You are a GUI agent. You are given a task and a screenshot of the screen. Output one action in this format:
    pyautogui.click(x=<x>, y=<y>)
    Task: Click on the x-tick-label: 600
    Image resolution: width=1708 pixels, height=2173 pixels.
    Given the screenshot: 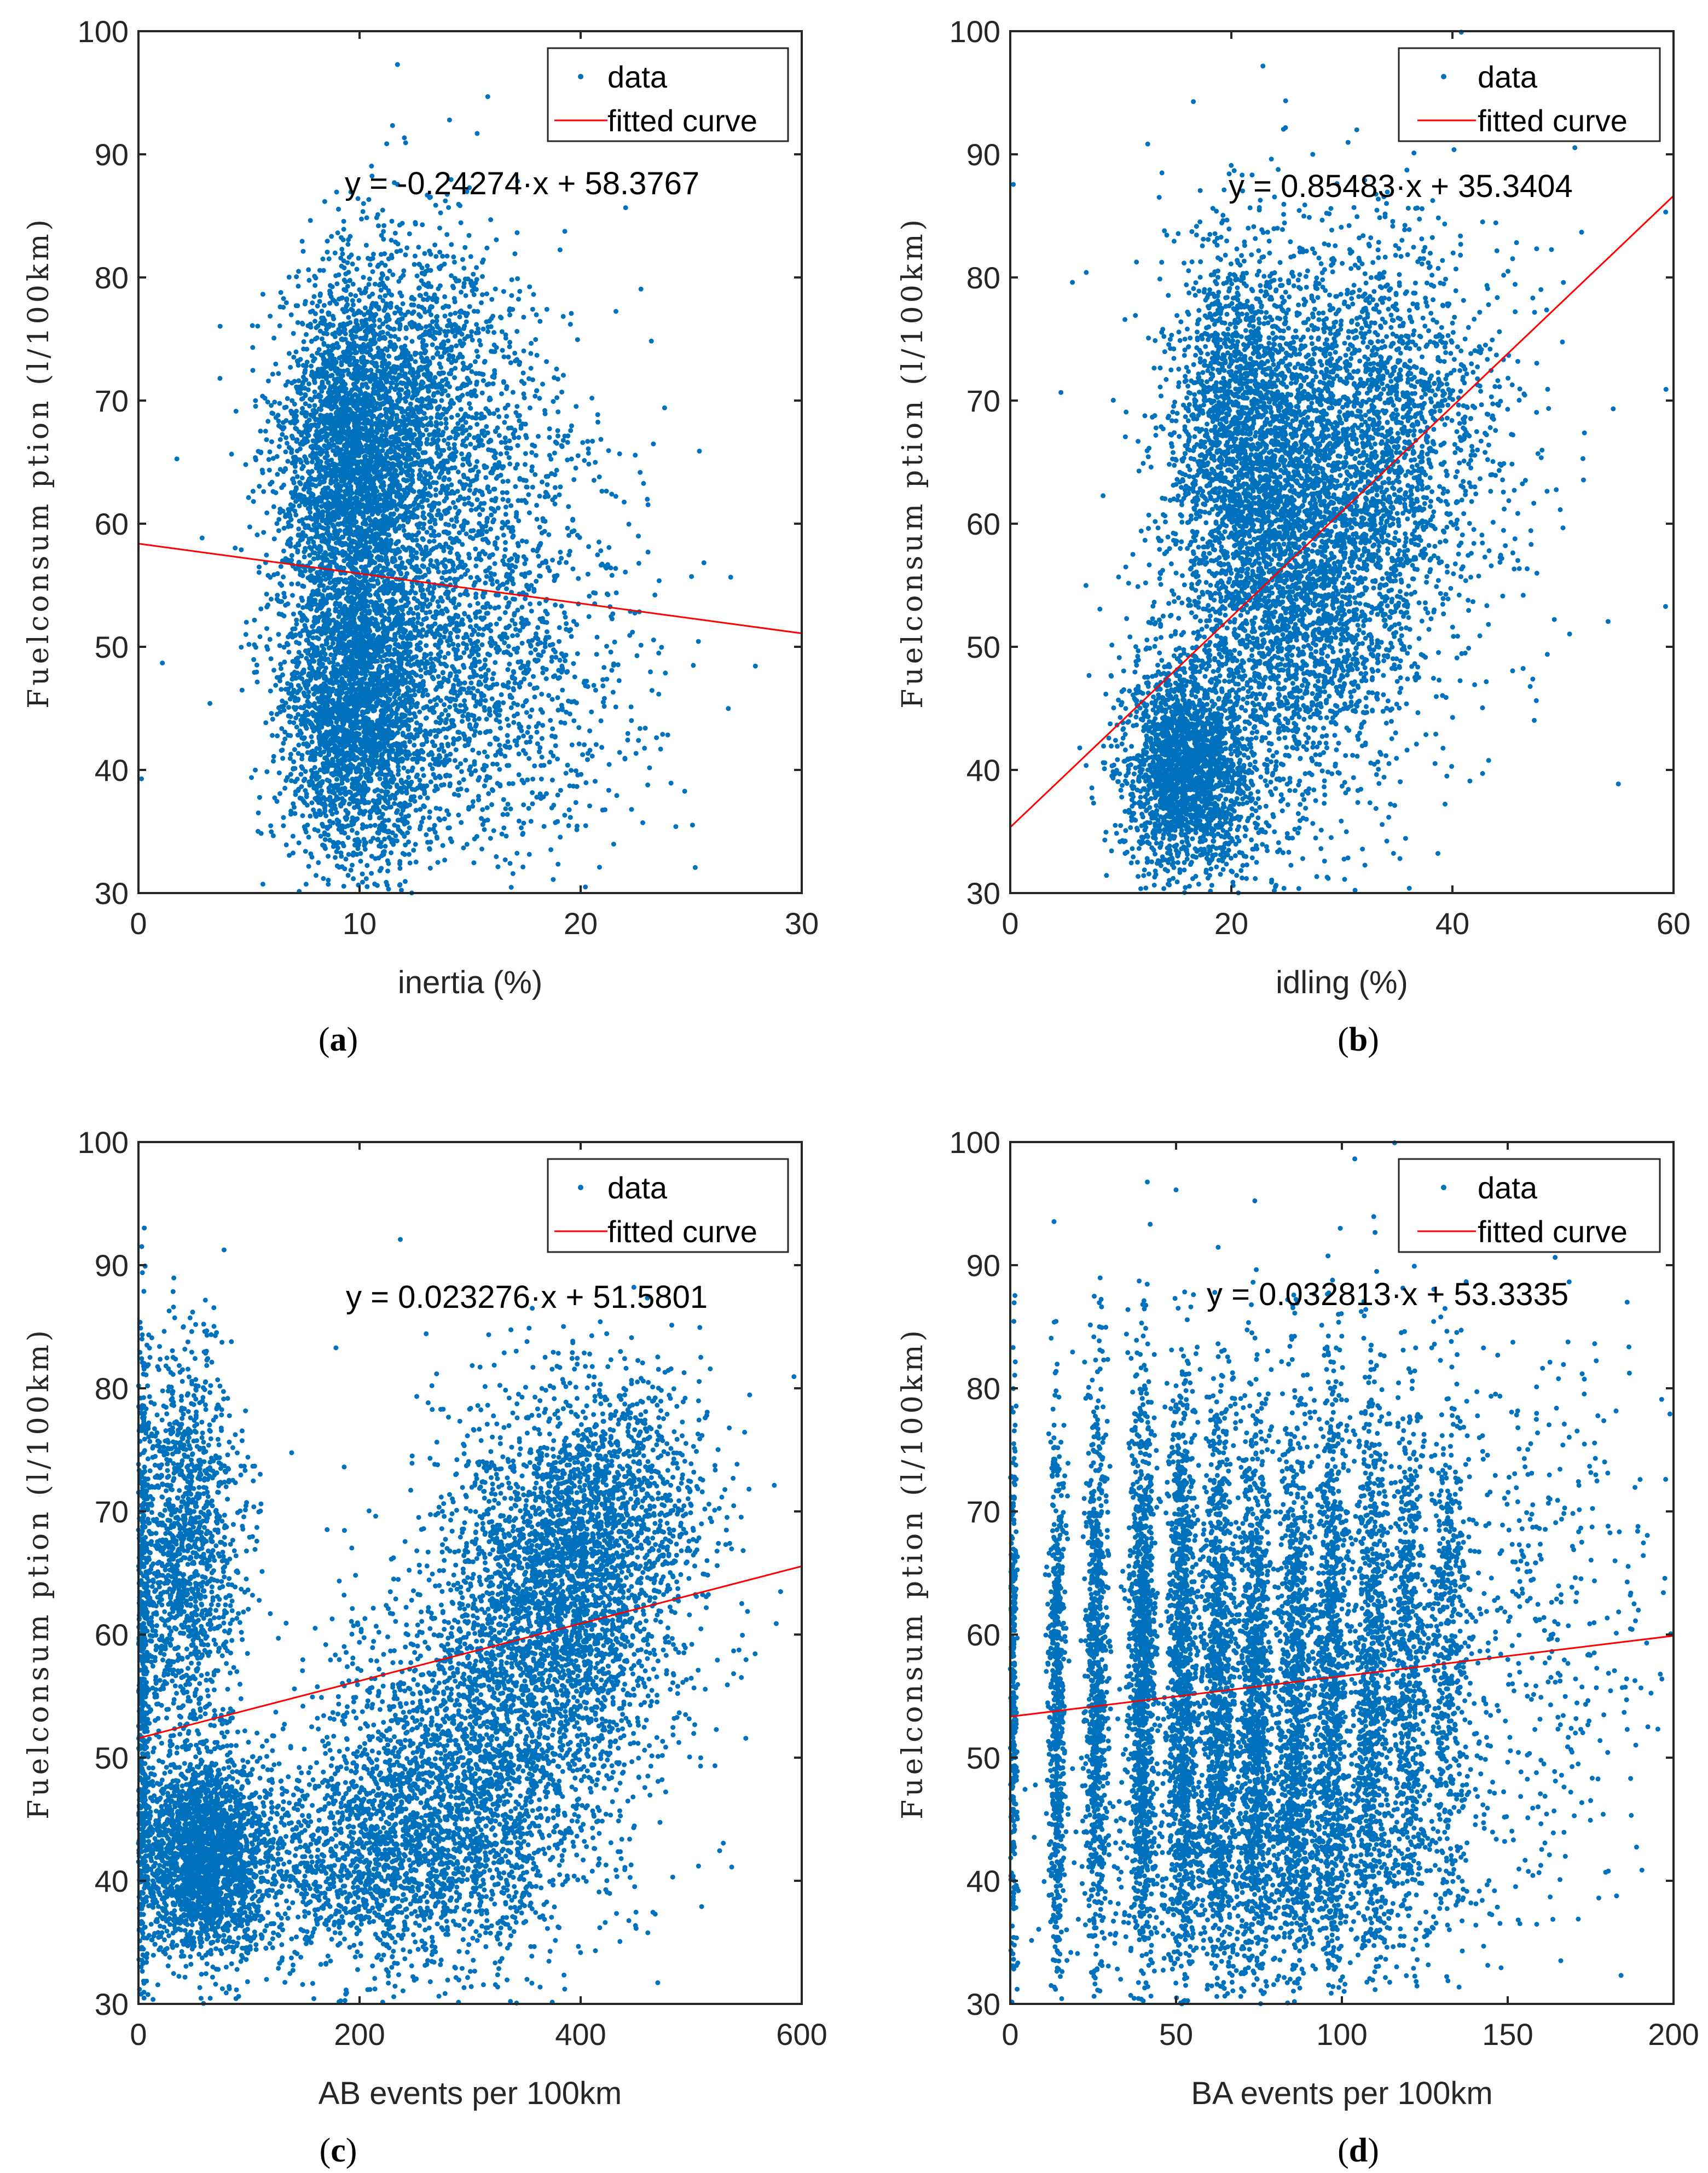 What is the action you would take?
    pyautogui.click(x=801, y=2034)
    